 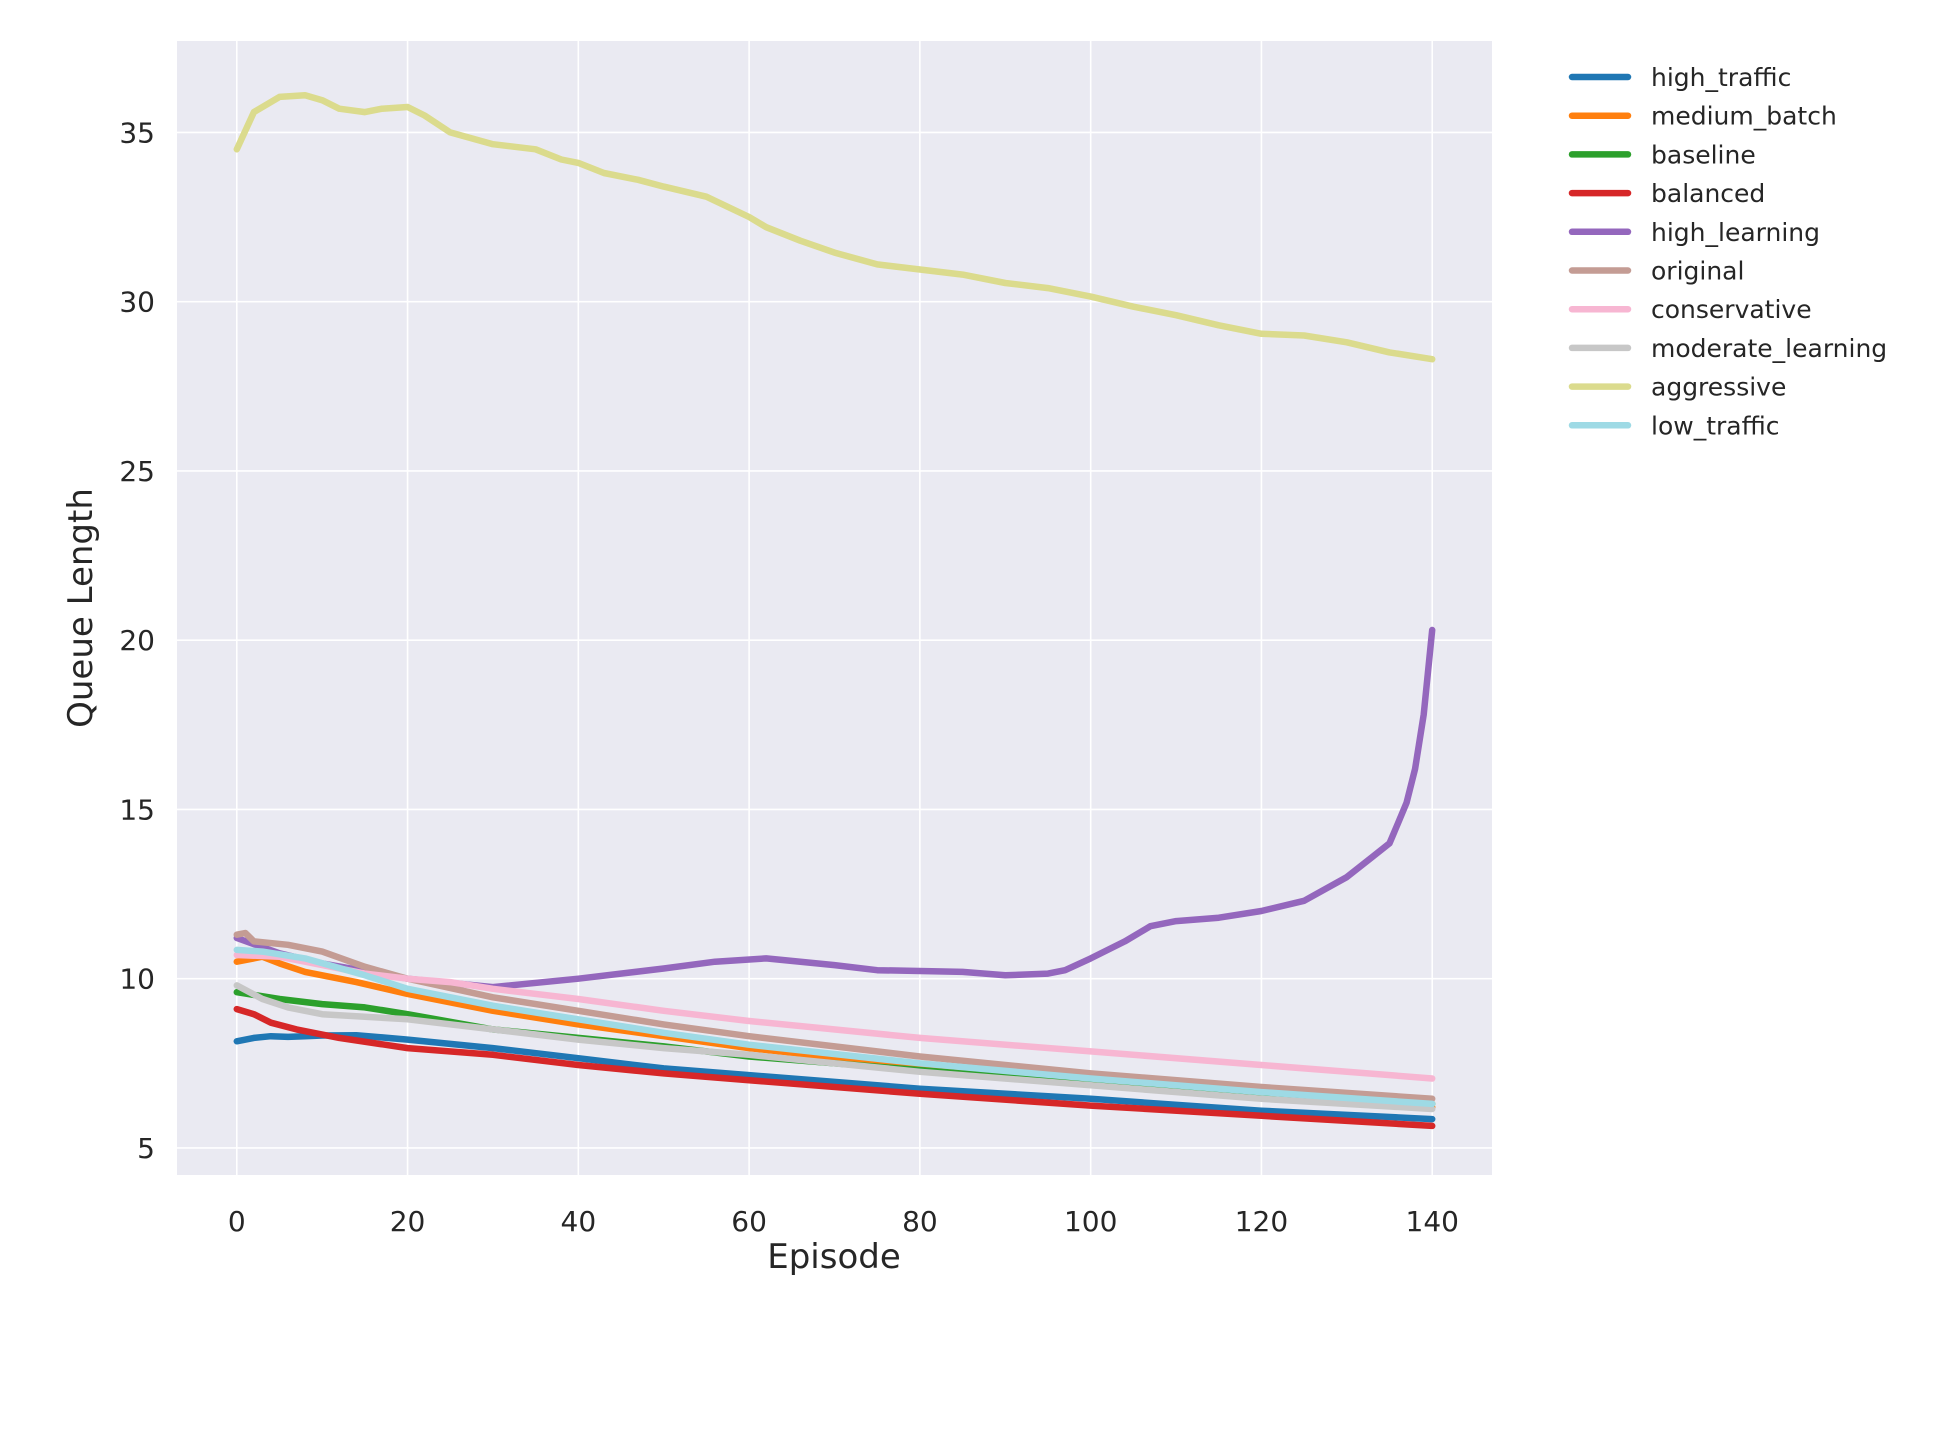 I want to click on y-tick-label: 25, so click(x=137, y=471).